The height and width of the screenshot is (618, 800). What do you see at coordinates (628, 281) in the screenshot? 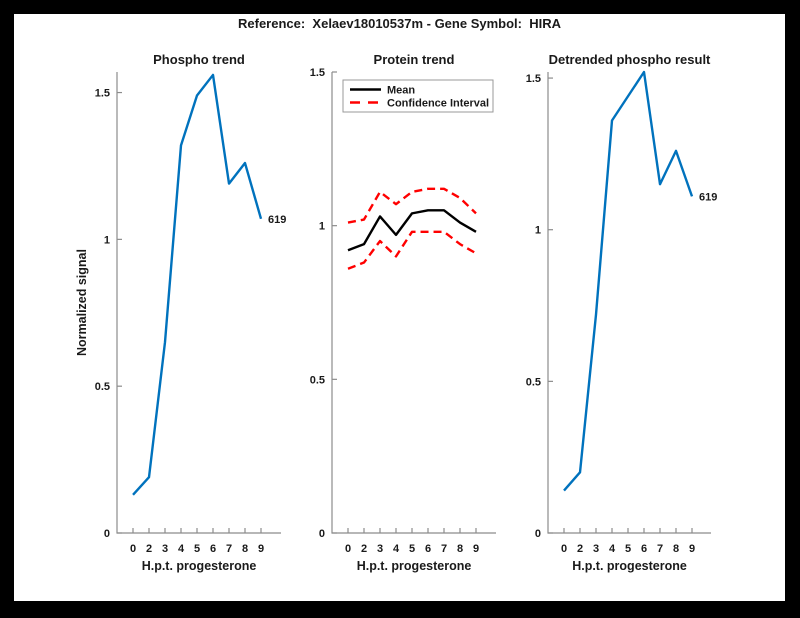
I see `detrended-line` at bounding box center [628, 281].